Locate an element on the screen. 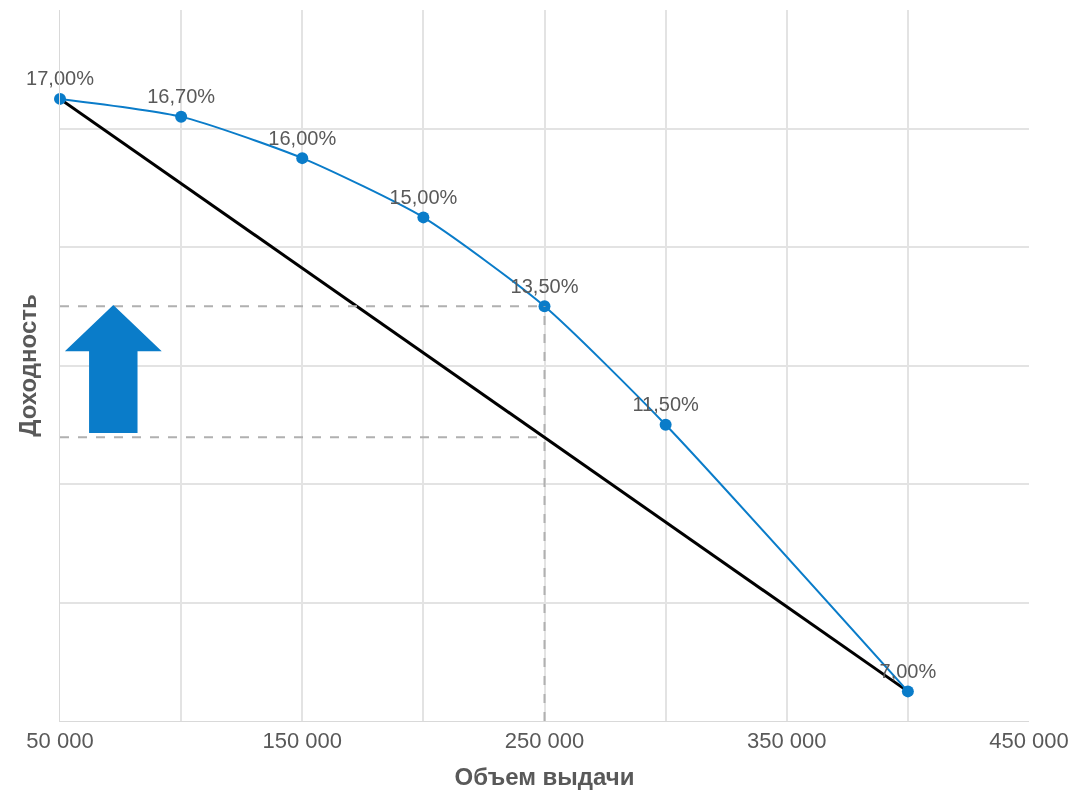 Image resolution: width=1089 pixels, height=811 pixels. y-axis-title: Доходность is located at coordinates (28, 365).